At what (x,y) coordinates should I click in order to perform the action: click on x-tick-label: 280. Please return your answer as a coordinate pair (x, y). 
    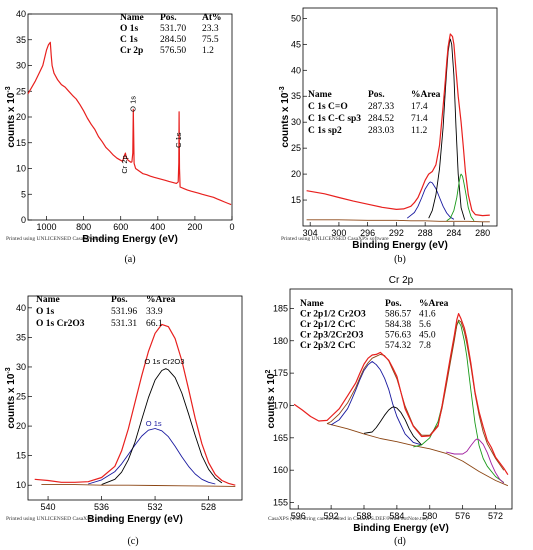
    Looking at the image, I should click on (482, 233).